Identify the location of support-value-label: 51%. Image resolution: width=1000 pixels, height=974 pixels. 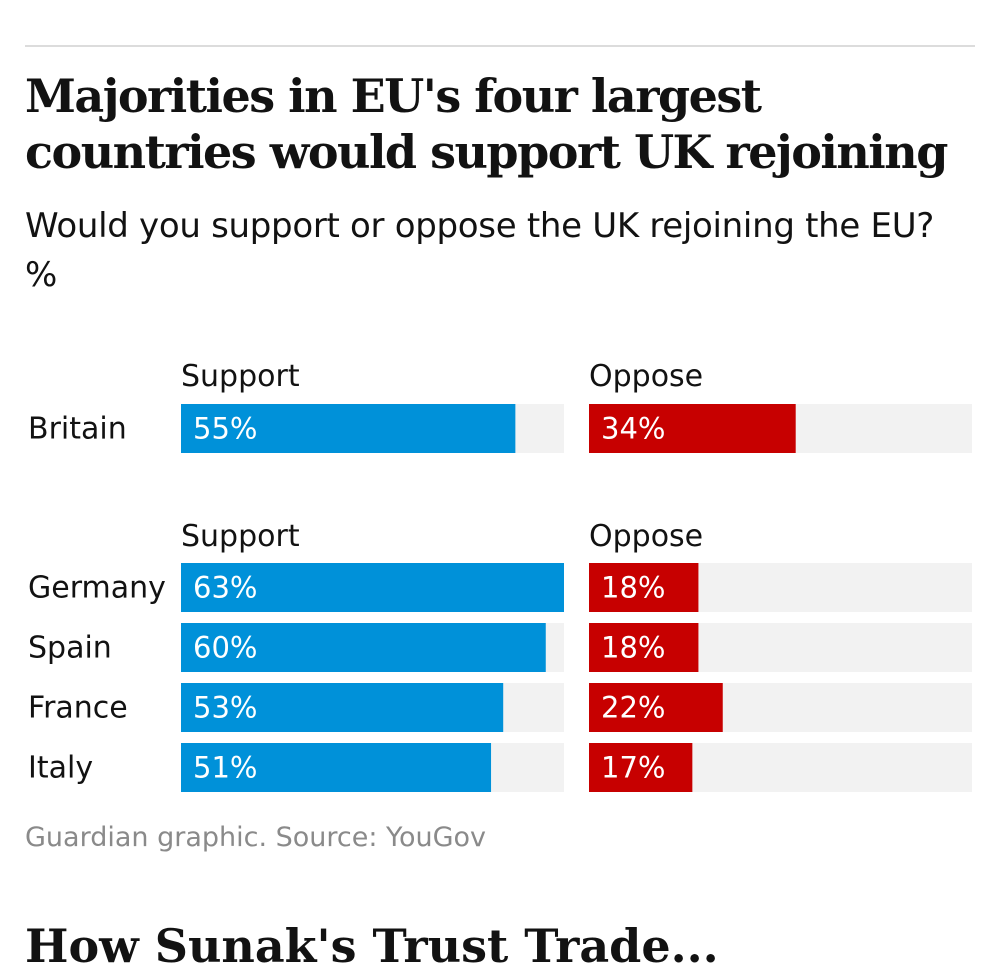
(225, 768).